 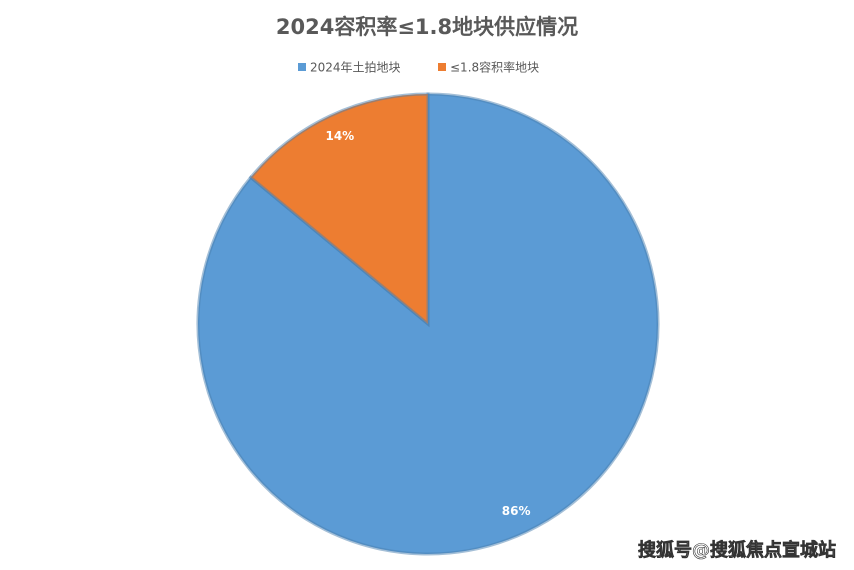 I want to click on watermark: 搜狐号@搜狐焦点宣城站, so click(x=737, y=550).